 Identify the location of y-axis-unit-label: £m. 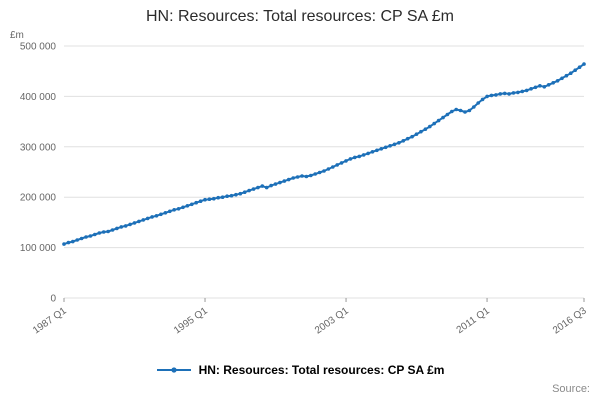
(17, 35).